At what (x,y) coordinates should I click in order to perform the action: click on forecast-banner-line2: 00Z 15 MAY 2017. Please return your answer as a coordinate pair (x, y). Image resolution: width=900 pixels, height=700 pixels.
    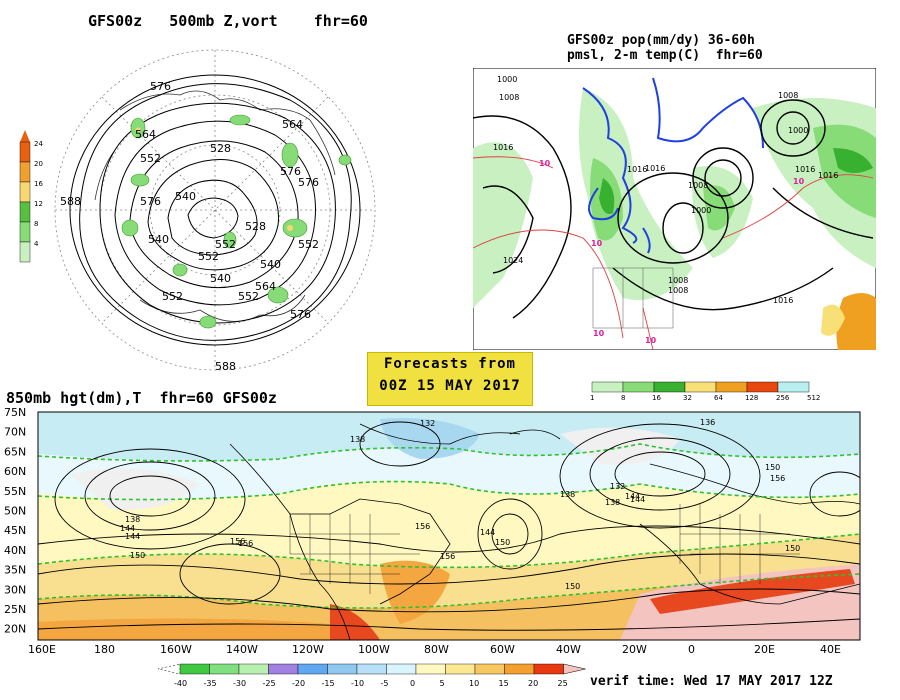
    Looking at the image, I should click on (450, 386).